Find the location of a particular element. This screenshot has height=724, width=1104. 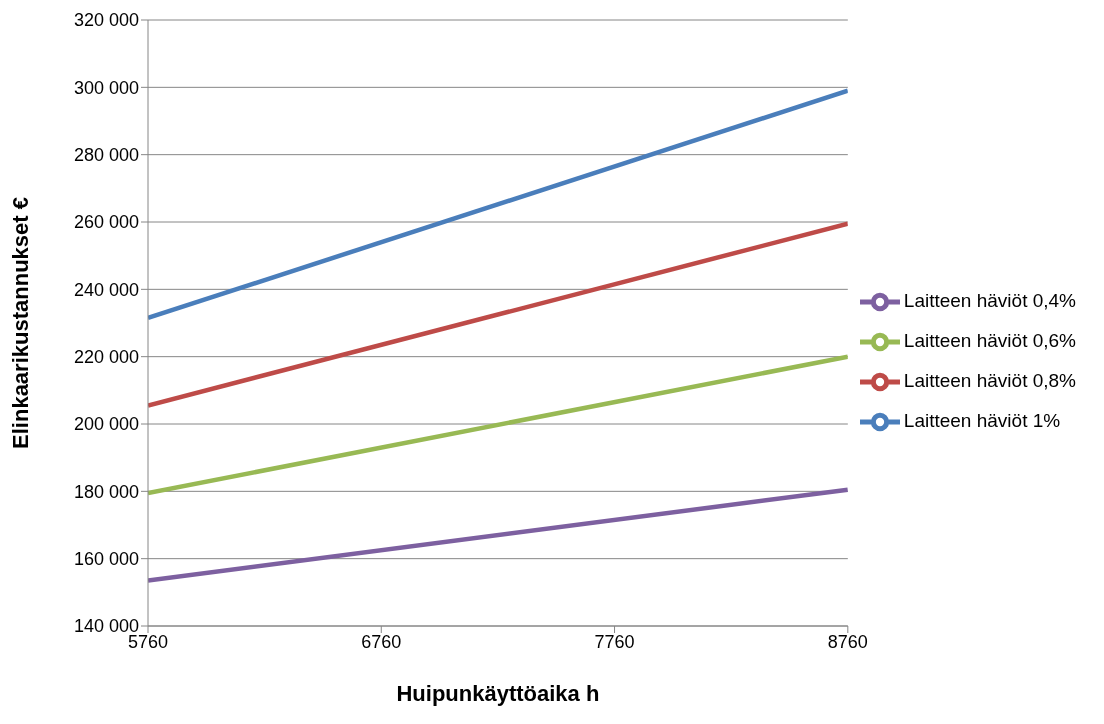

y-tick-label: 220 000 is located at coordinates (106, 357).